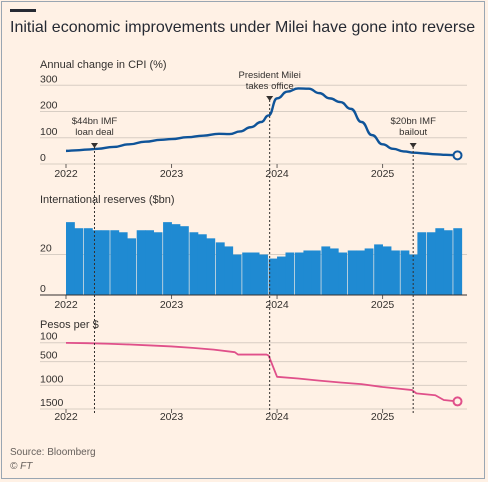  I want to click on y-tick-label: 1000, so click(52, 379).